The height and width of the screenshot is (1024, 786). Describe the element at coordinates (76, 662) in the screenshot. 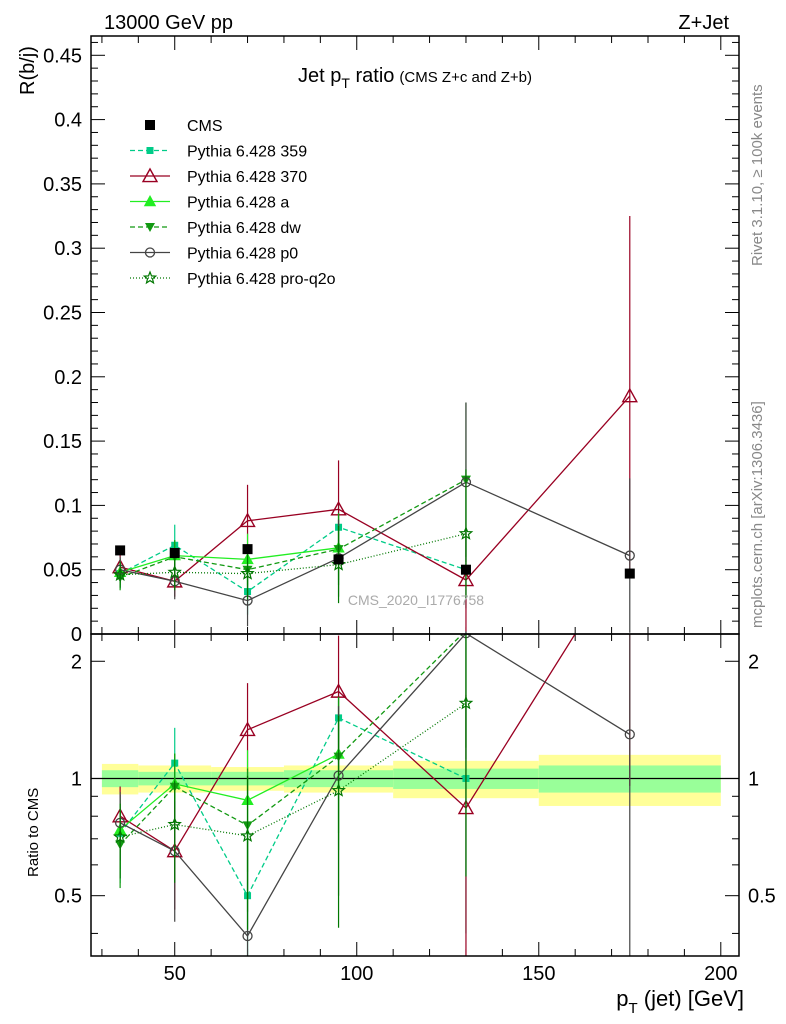

I see `ratio-y-tick-label: 2` at that location.